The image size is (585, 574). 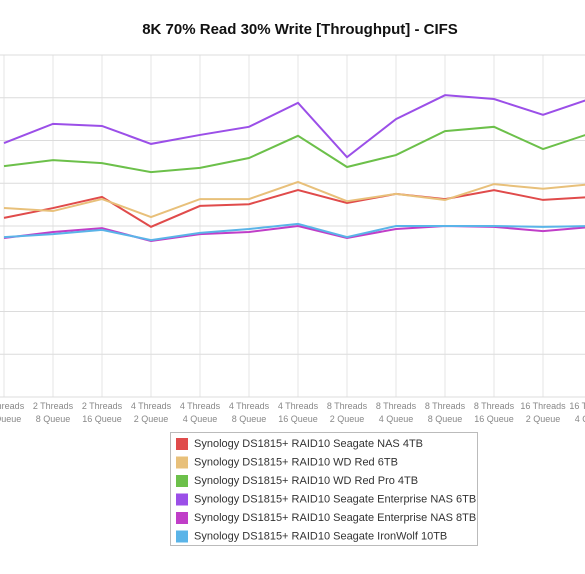 I want to click on x-tick-label: 2 Threads 4 Queue, so click(x=12, y=412).